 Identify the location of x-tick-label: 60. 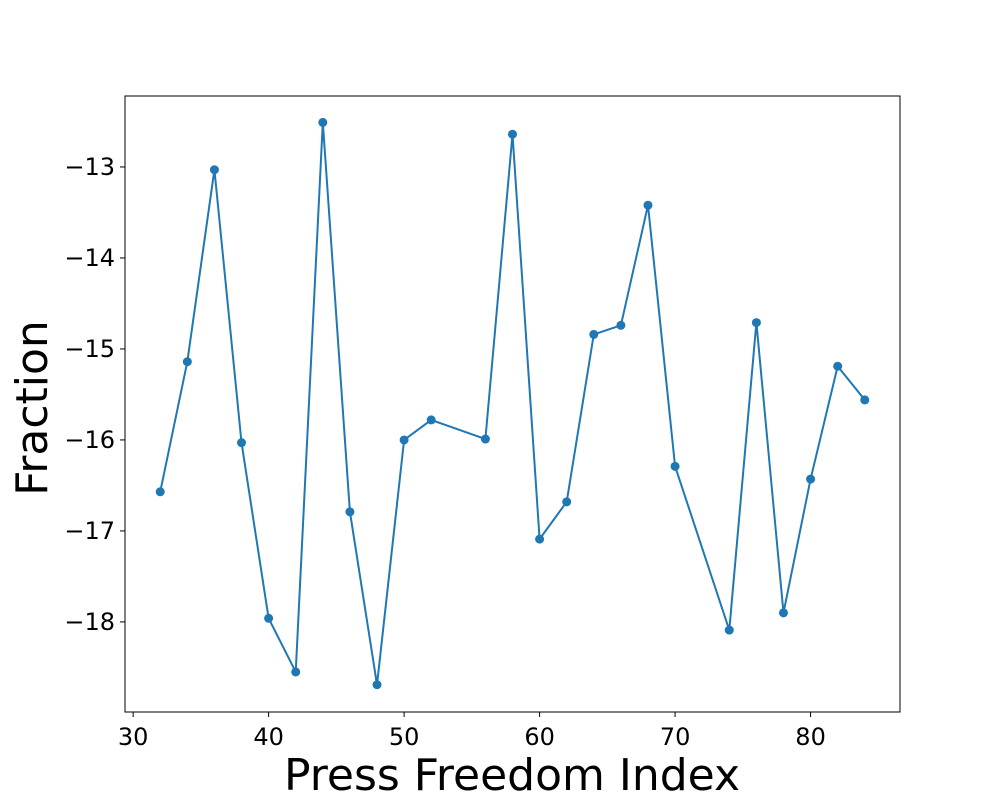
(539, 737).